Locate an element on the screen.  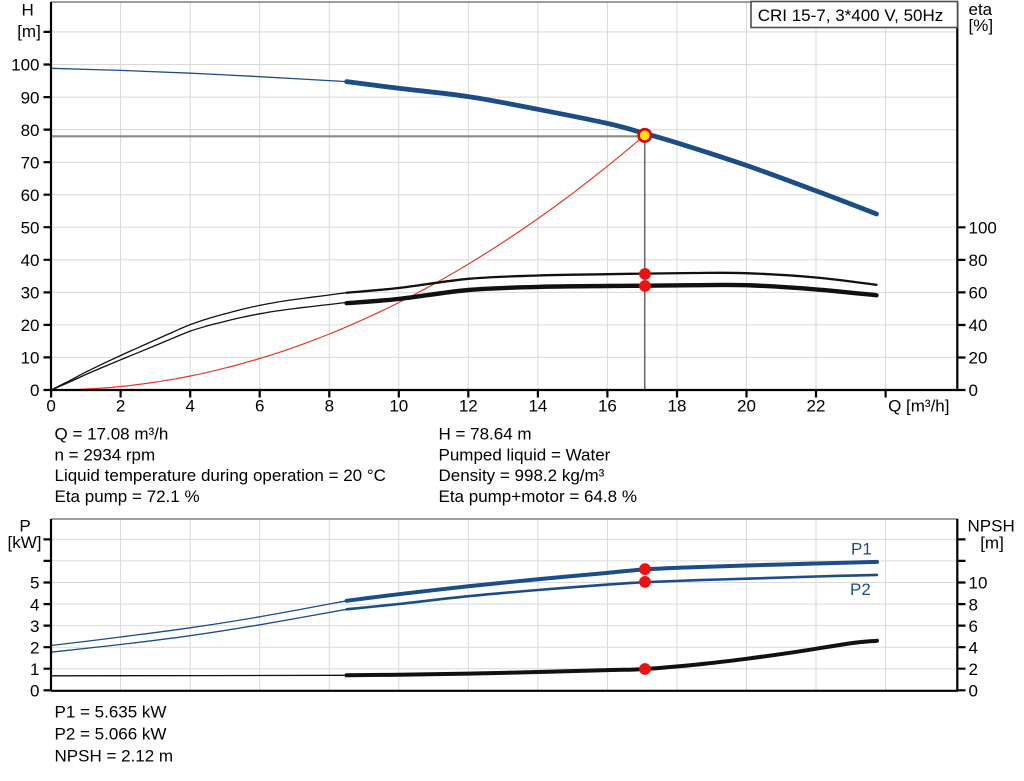
svg-text: Pumped liquid = Water is located at coordinates (525, 454).